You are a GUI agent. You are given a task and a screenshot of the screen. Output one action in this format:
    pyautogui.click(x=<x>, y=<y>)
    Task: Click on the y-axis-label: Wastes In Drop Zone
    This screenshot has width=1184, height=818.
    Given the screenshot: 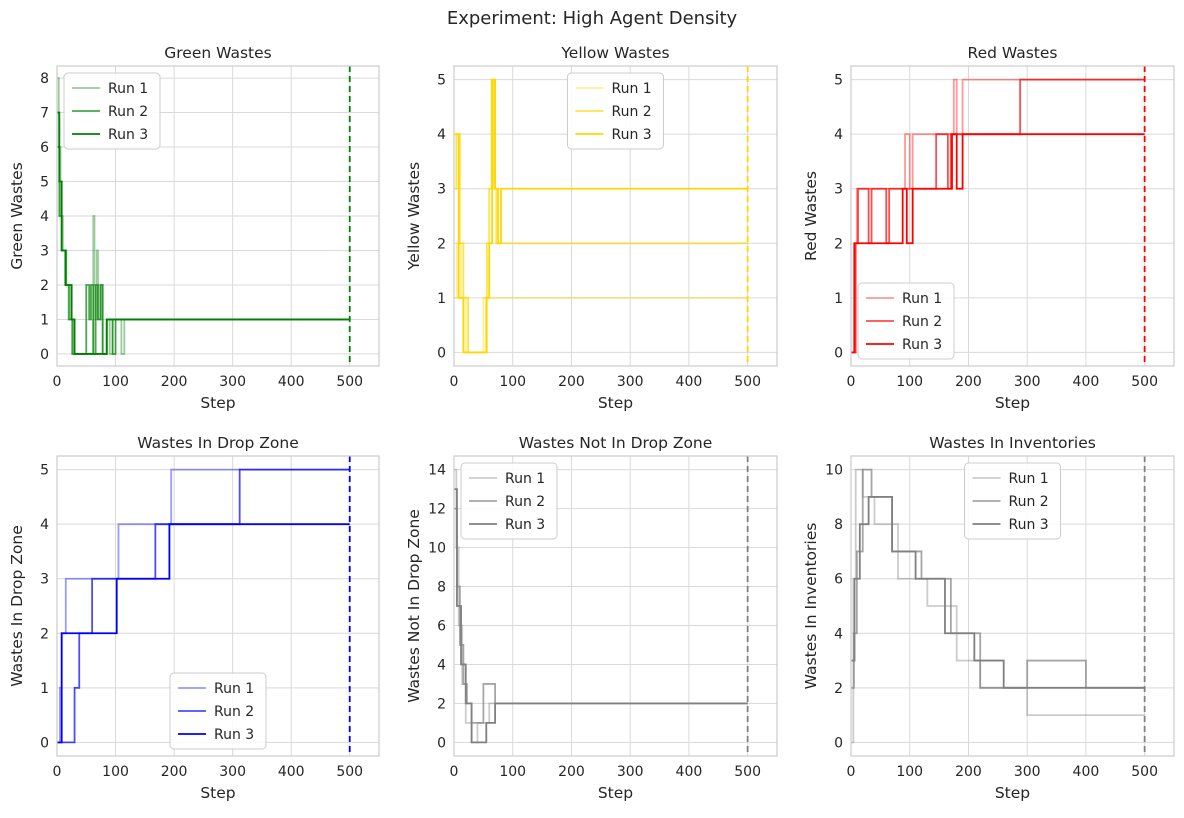 What is the action you would take?
    pyautogui.click(x=17, y=606)
    